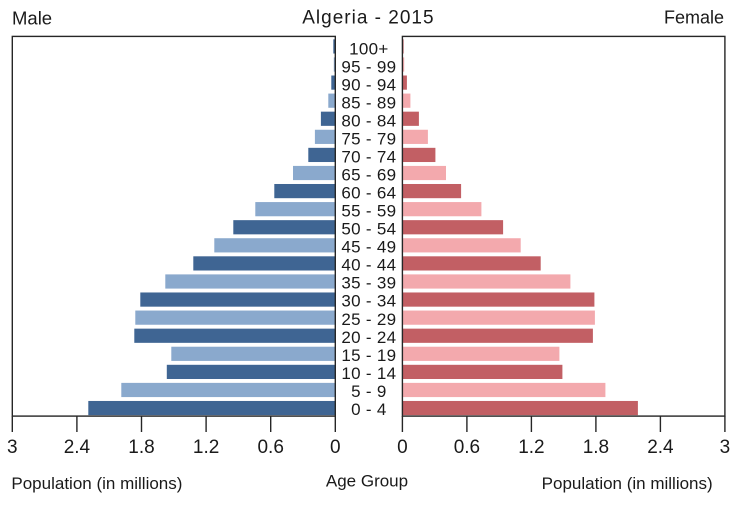  What do you see at coordinates (368, 121) in the screenshot?
I see `svg-text: 80 - 84` at bounding box center [368, 121].